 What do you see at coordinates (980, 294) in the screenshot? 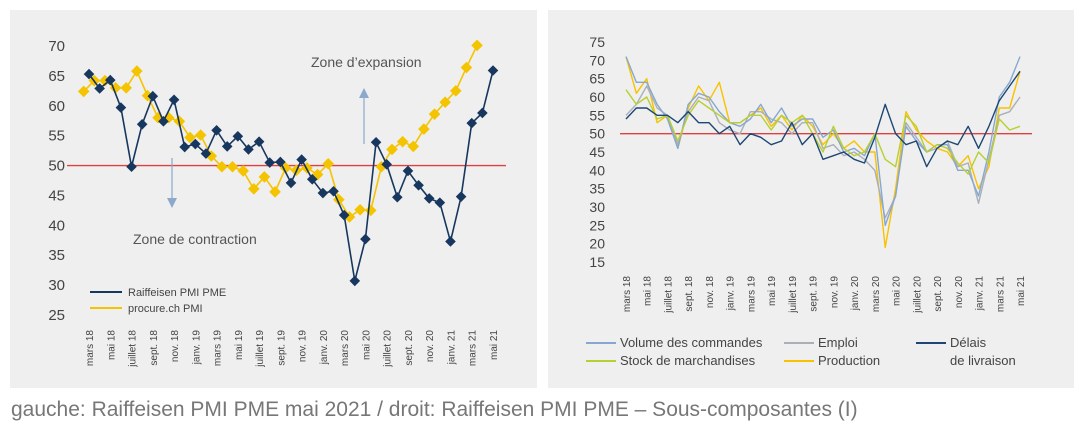
I see `right-x-tick-label: janv. 21` at bounding box center [980, 294].